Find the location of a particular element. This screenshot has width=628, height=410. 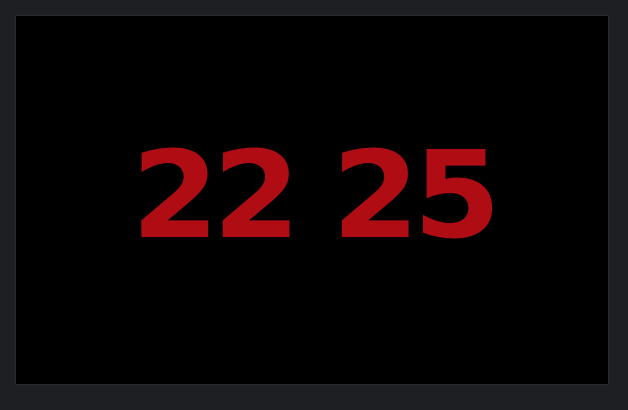

clock-hours: 22 is located at coordinates (215, 196).